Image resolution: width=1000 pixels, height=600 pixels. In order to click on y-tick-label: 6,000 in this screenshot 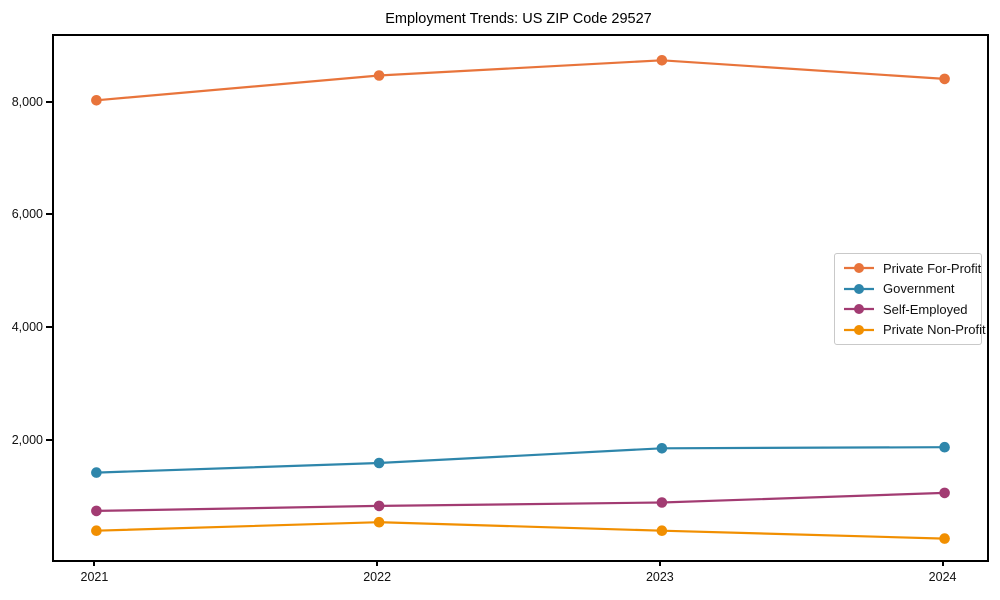, I will do `click(27, 214)`.